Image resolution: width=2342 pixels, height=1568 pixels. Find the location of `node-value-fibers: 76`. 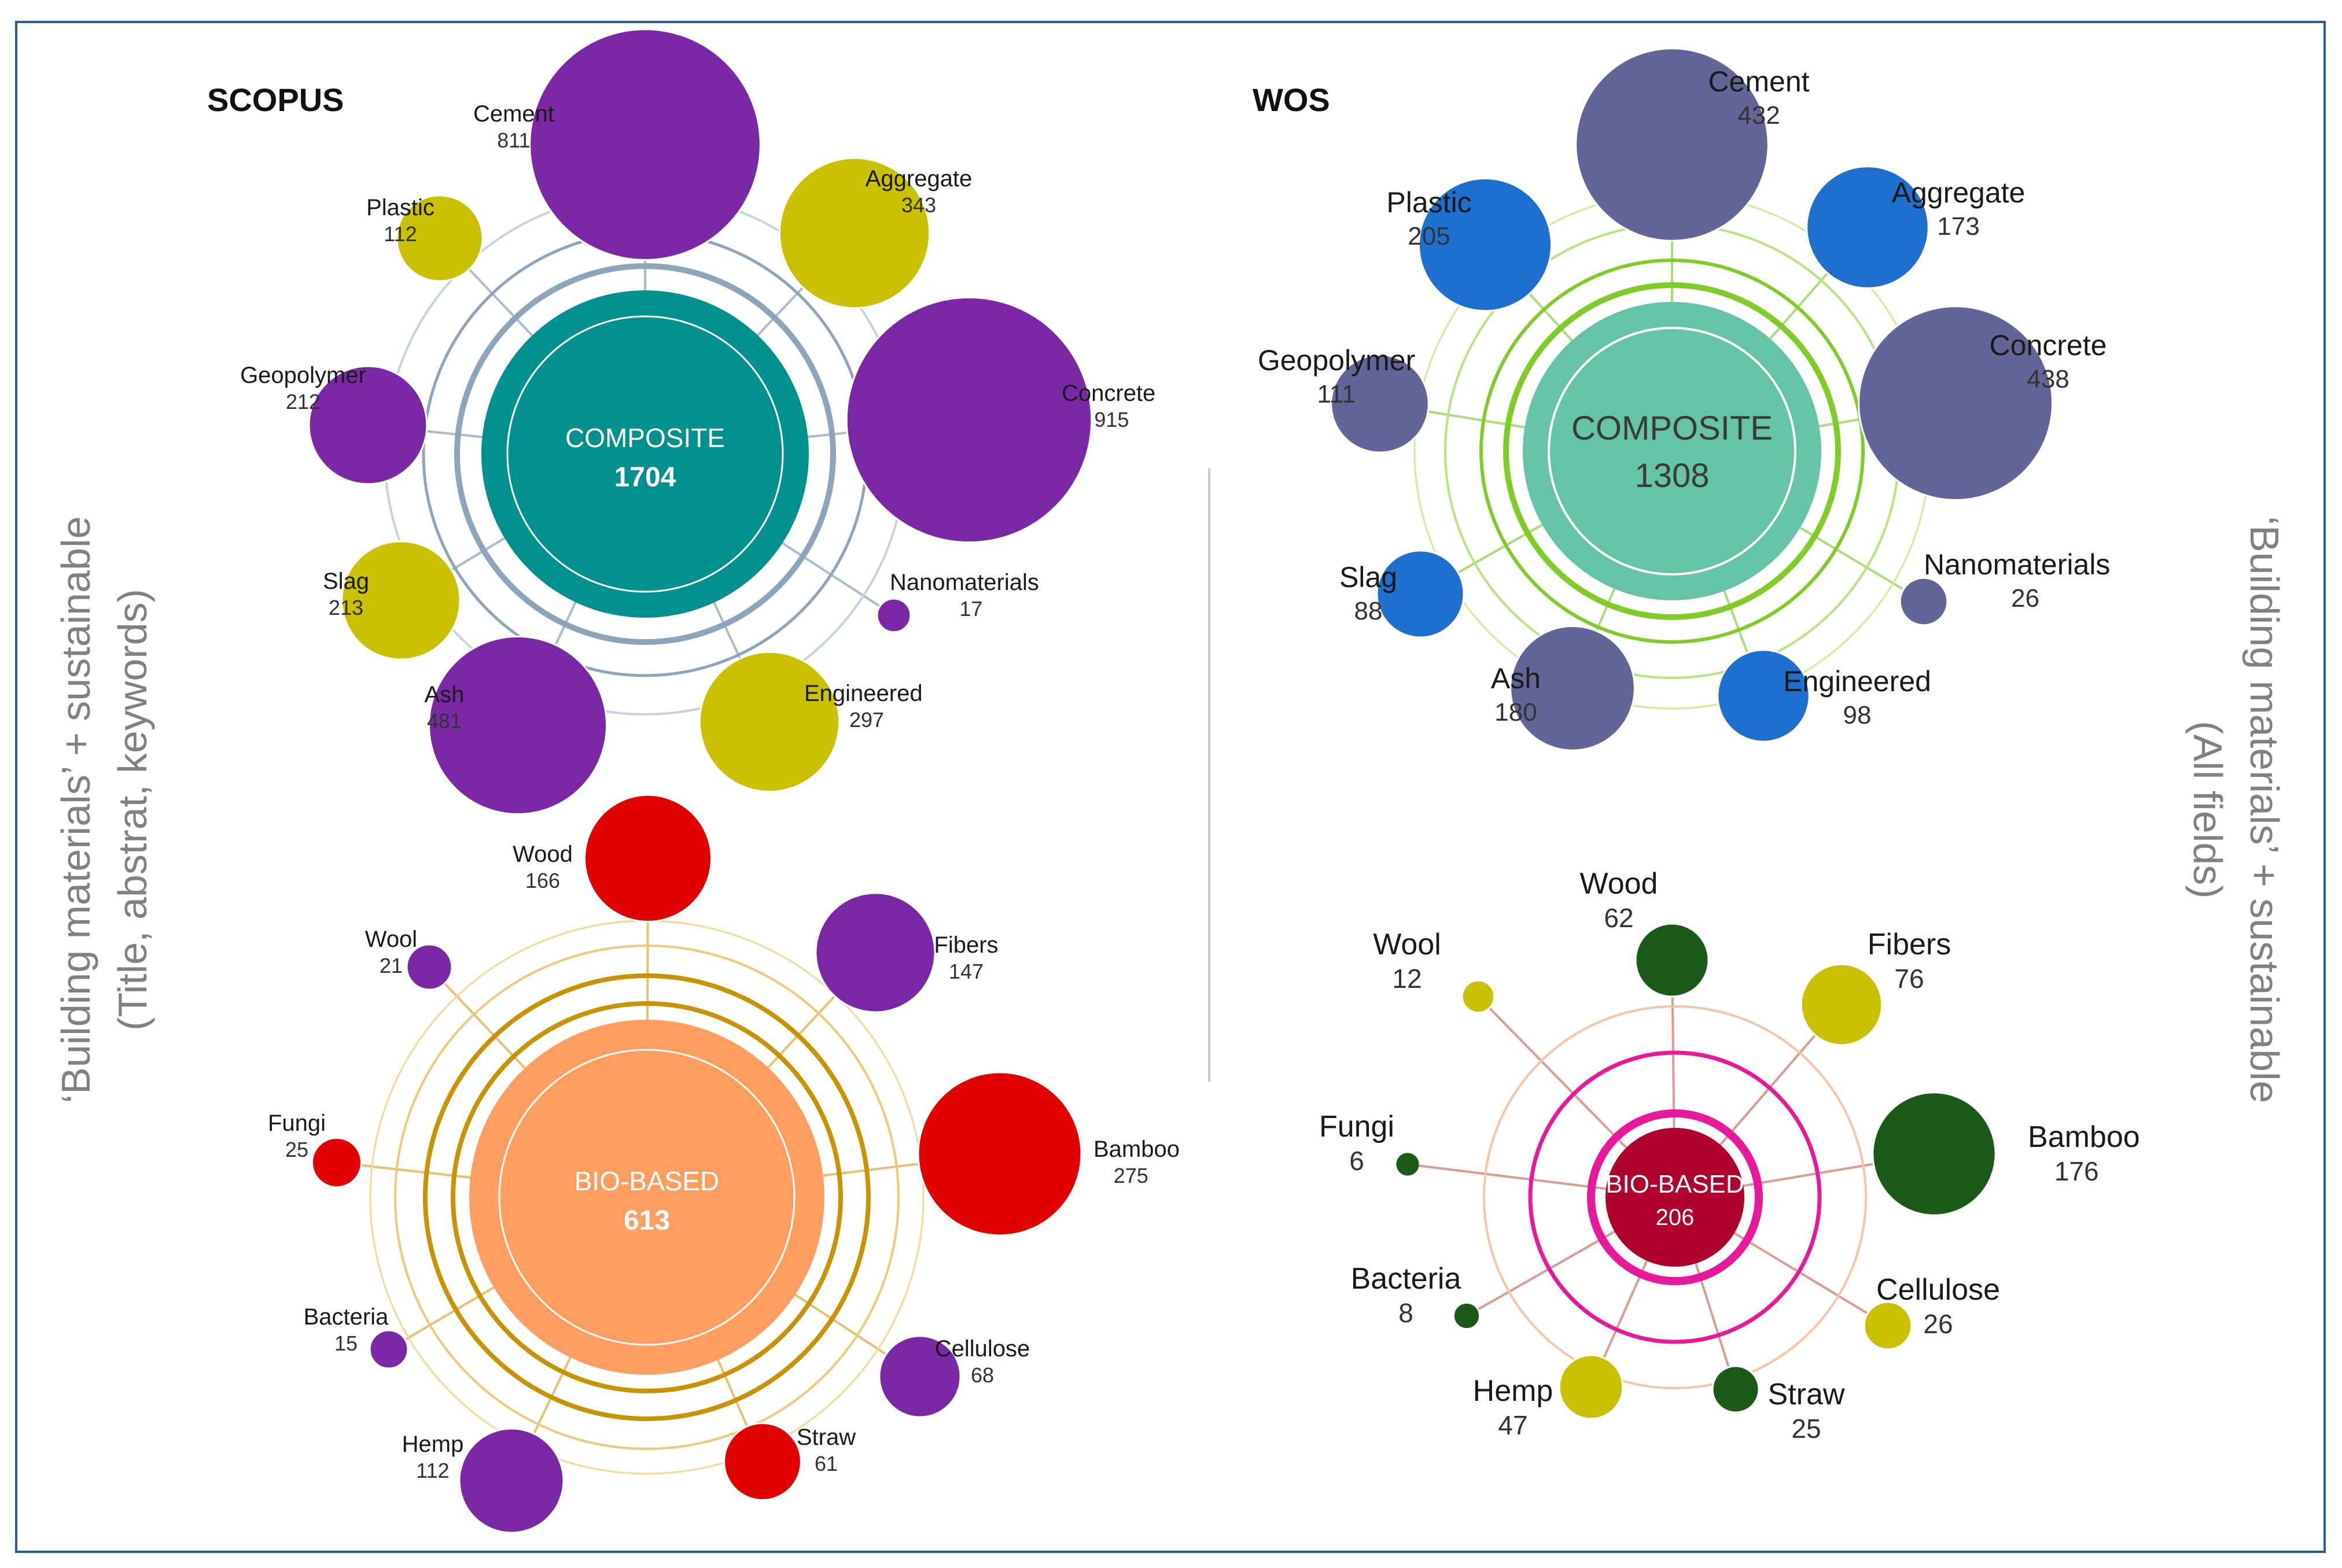

node-value-fibers: 76 is located at coordinates (1909, 979).